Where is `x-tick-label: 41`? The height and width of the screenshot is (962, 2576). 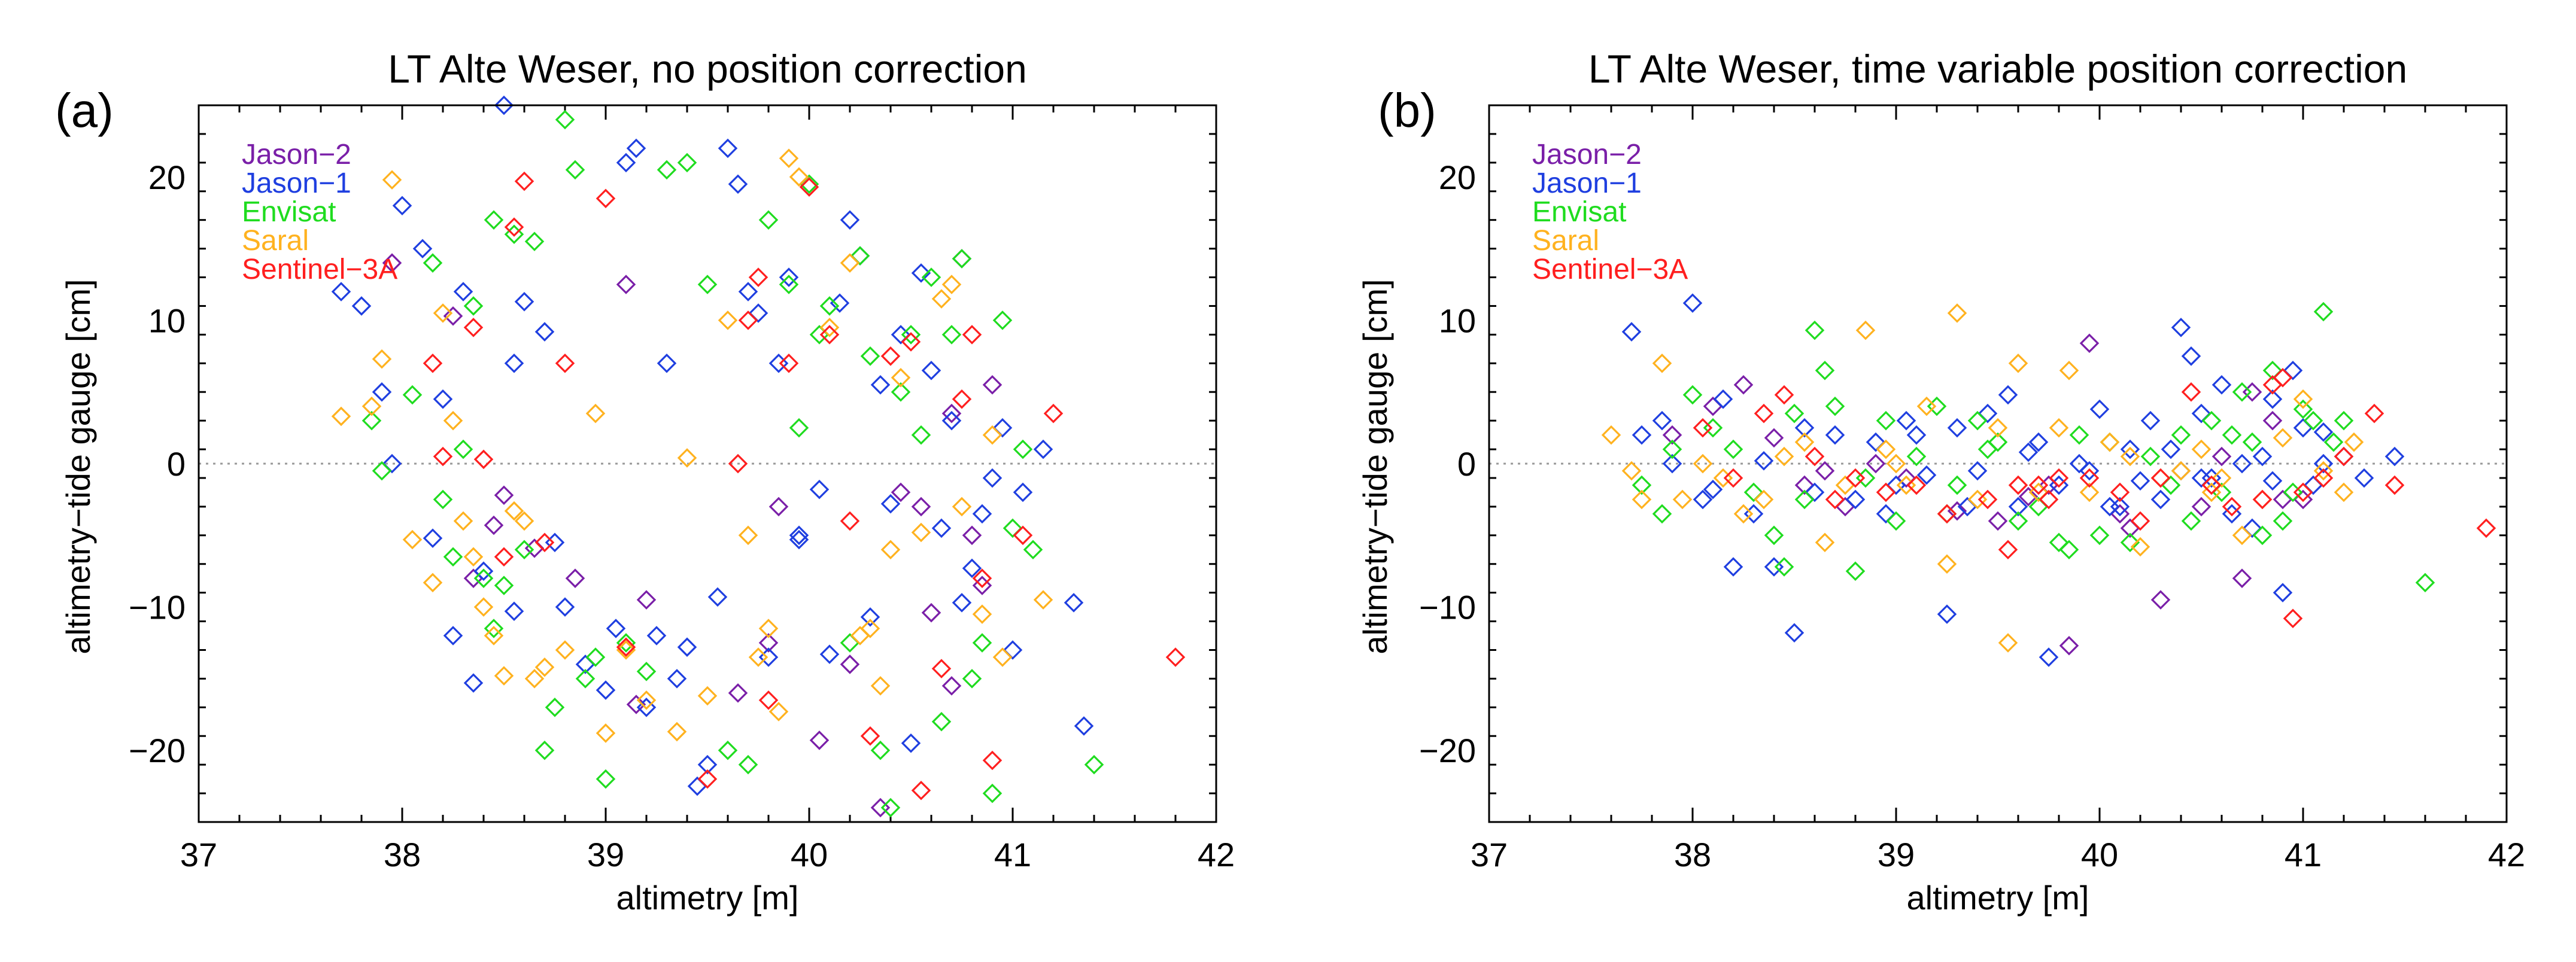 x-tick-label: 41 is located at coordinates (2303, 854).